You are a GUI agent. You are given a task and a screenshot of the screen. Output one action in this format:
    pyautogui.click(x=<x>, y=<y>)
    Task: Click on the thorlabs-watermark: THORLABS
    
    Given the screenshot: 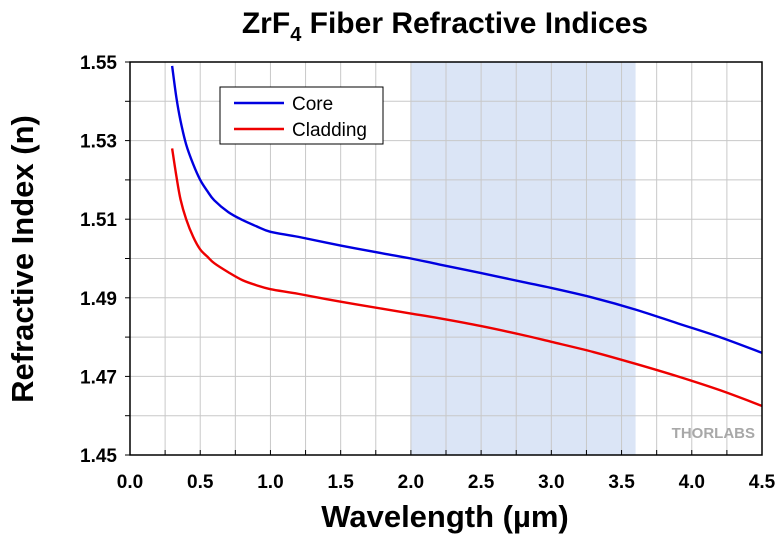 What is the action you would take?
    pyautogui.click(x=713, y=433)
    